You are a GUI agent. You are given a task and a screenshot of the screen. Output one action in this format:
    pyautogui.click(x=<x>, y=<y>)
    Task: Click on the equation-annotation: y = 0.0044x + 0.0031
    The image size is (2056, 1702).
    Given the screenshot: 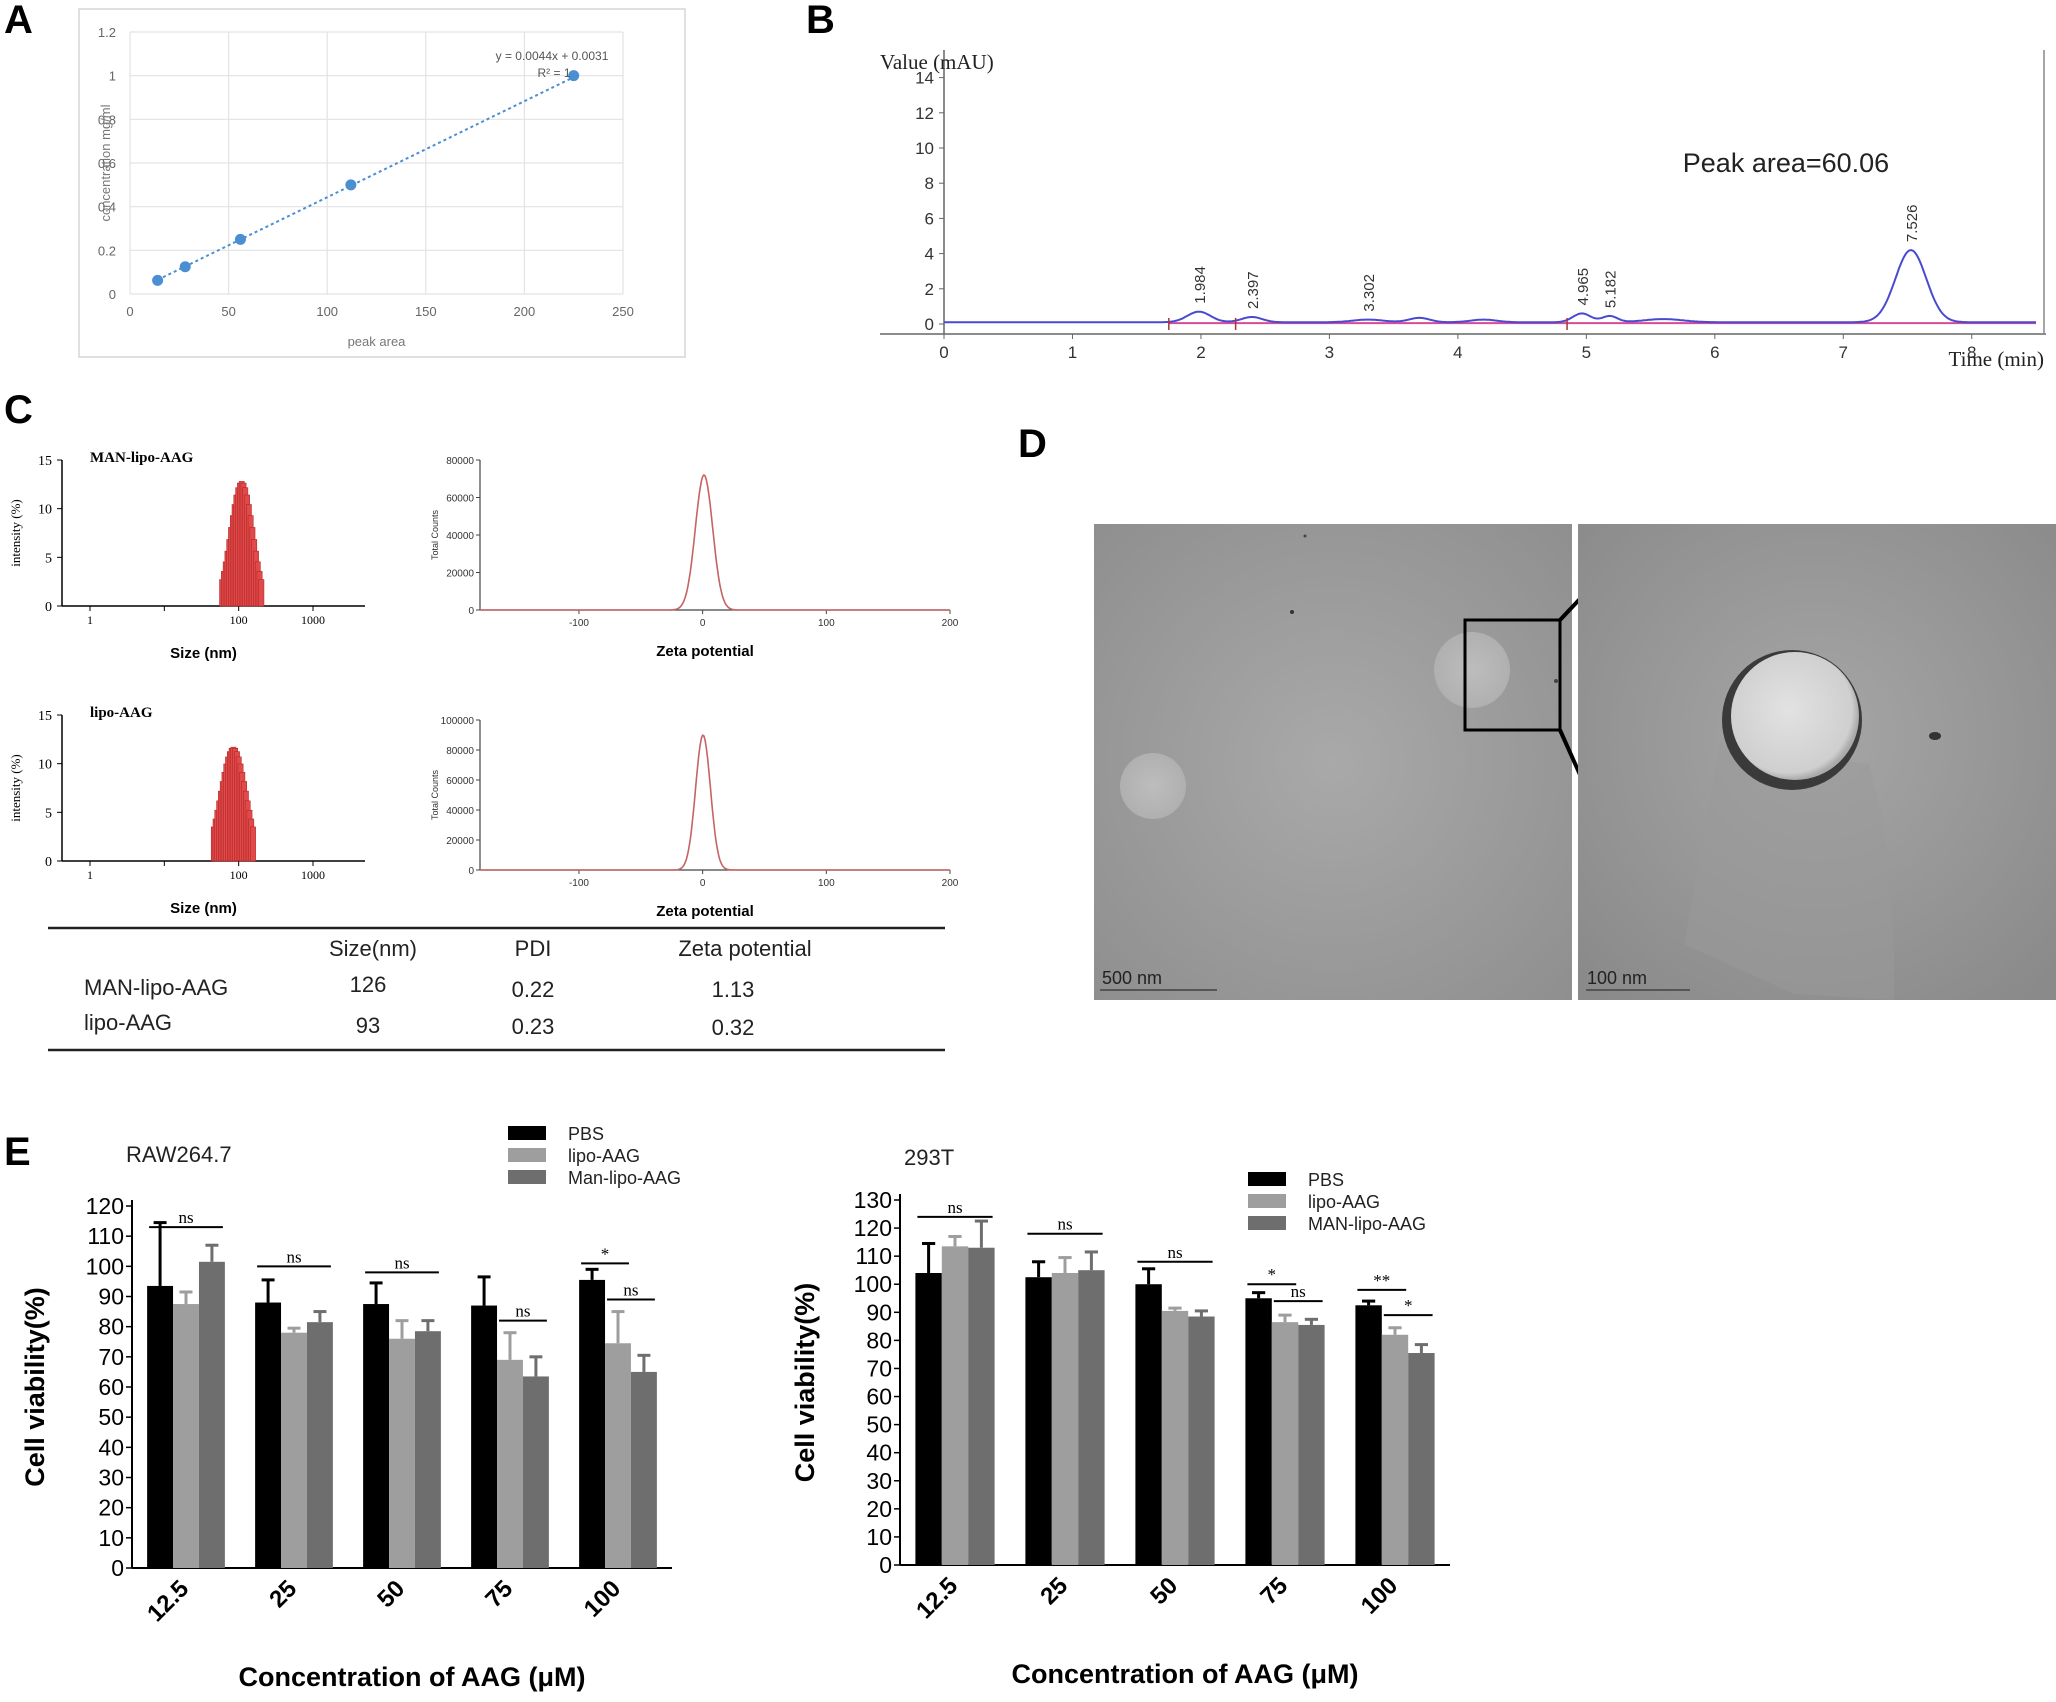 What is the action you would take?
    pyautogui.click(x=552, y=56)
    